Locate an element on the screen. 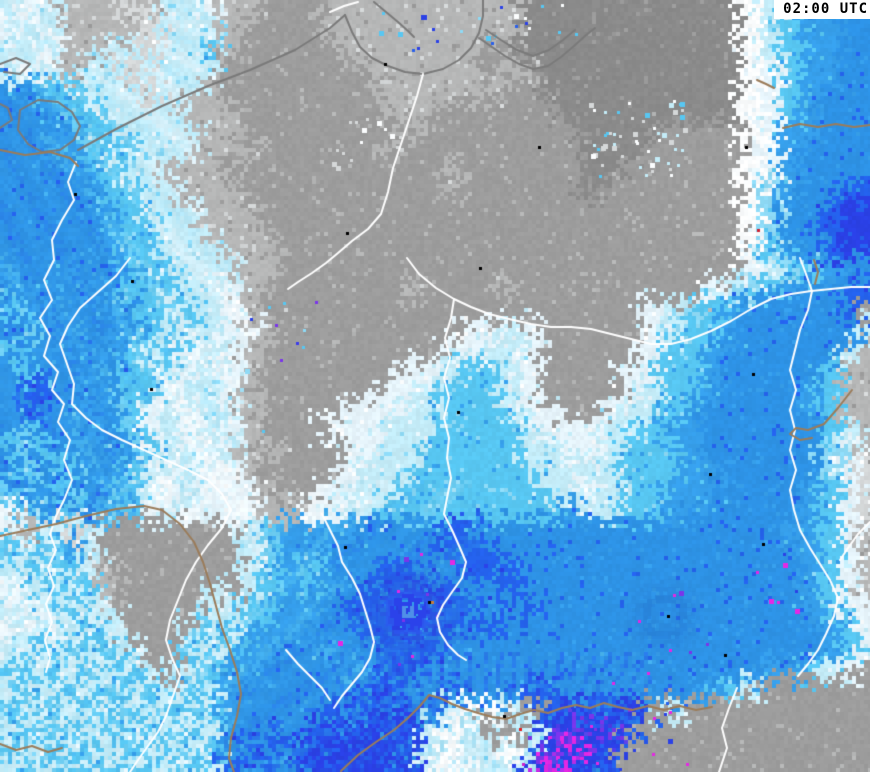  timestamp-label: 02:00 UTC is located at coordinates (822, 9).